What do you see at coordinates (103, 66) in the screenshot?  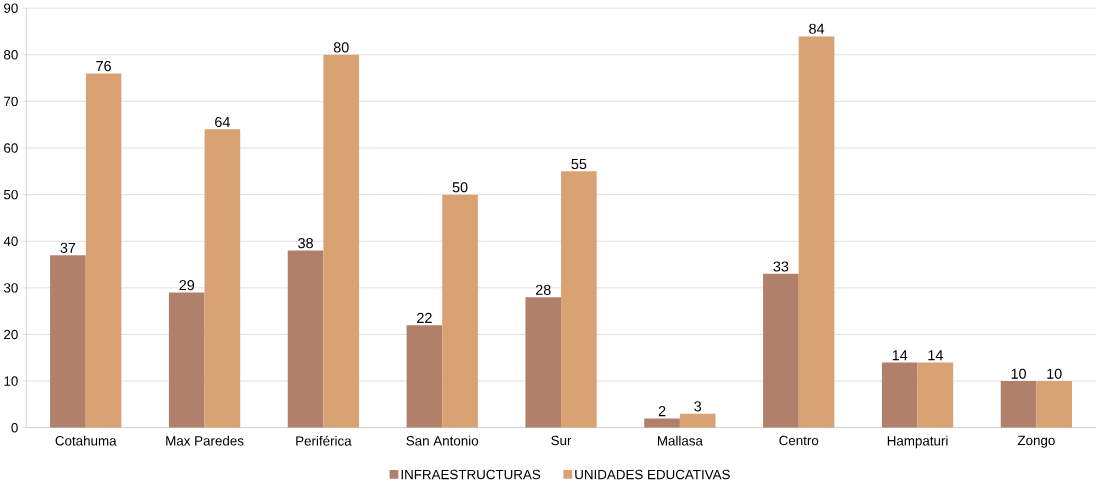 I see `data-label: 76` at bounding box center [103, 66].